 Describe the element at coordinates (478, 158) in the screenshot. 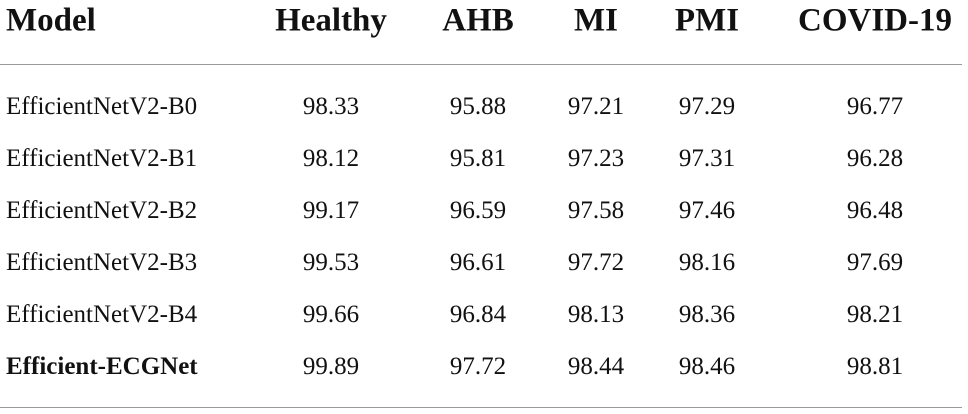

I see `table-cell: 95.81` at that location.